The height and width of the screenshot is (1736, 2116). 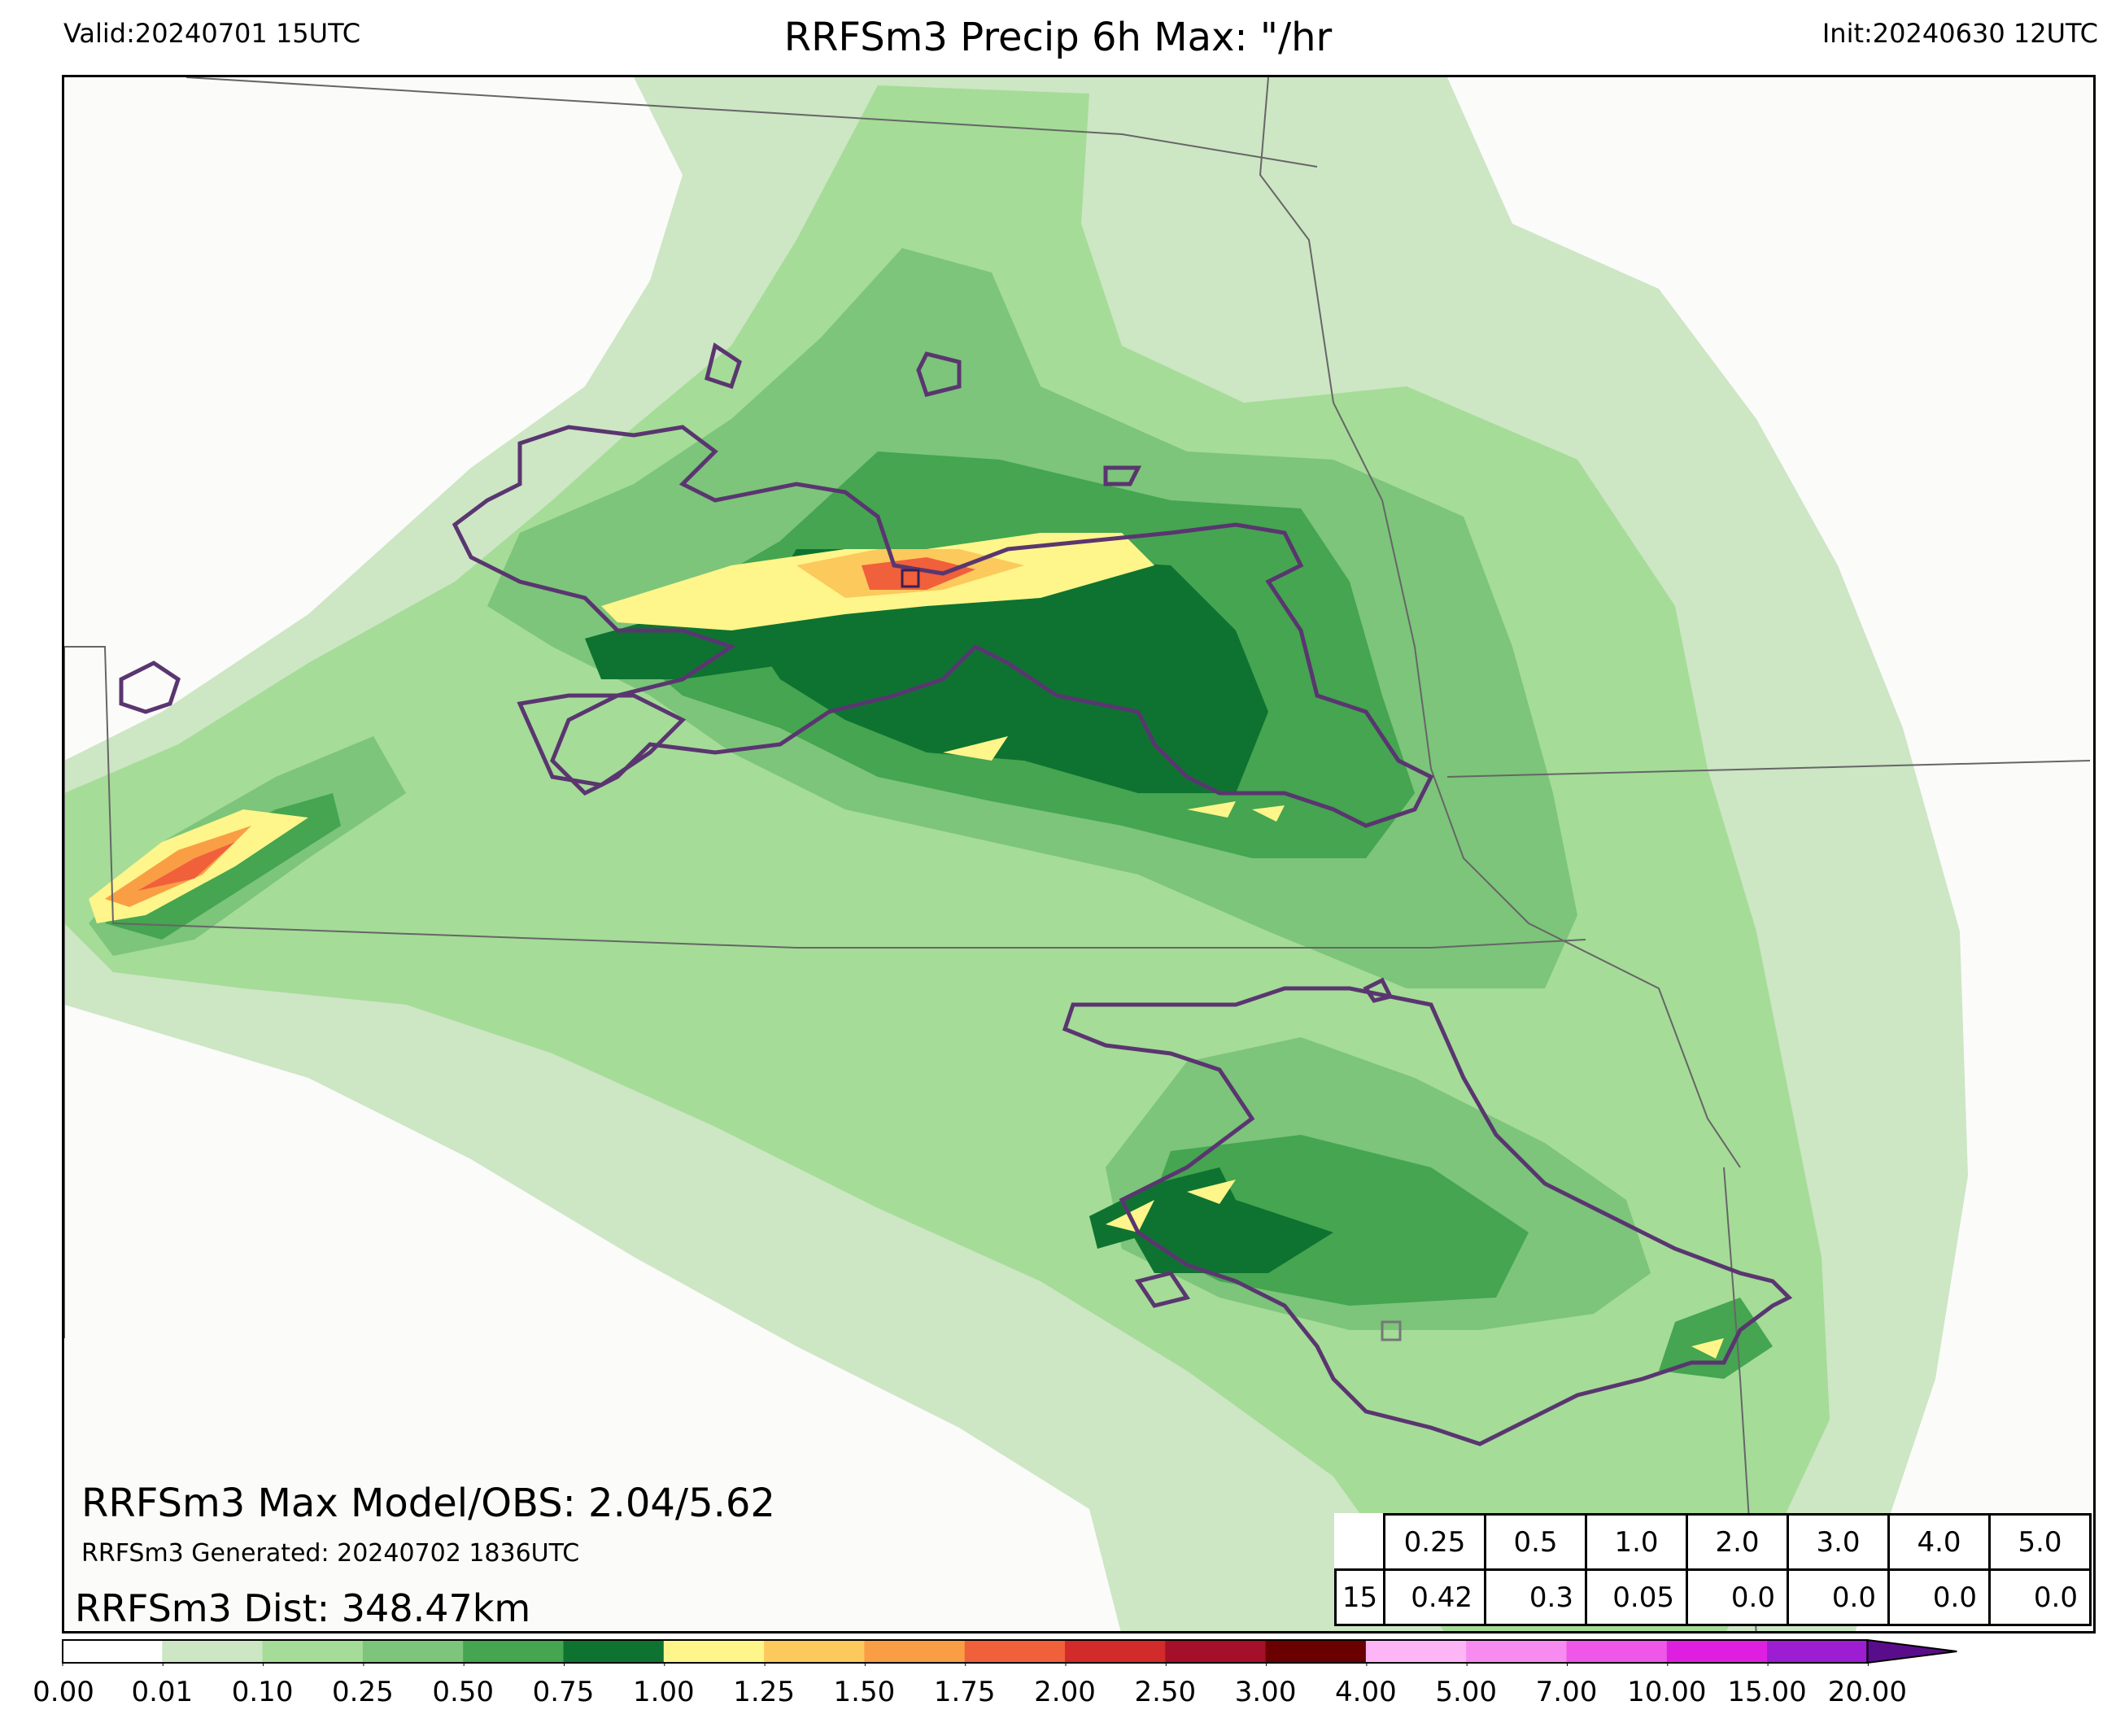 What do you see at coordinates (1939, 1542) in the screenshot?
I see `threshold-cell: 4.0` at bounding box center [1939, 1542].